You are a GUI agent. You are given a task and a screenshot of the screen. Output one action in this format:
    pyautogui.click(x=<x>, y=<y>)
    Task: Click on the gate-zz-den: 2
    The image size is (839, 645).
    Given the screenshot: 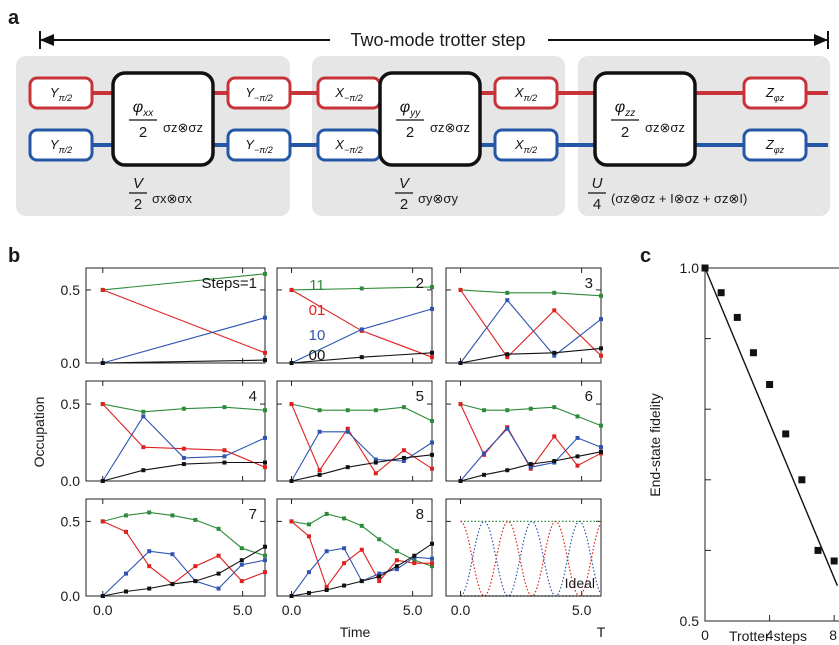 What is the action you would take?
    pyautogui.click(x=625, y=132)
    